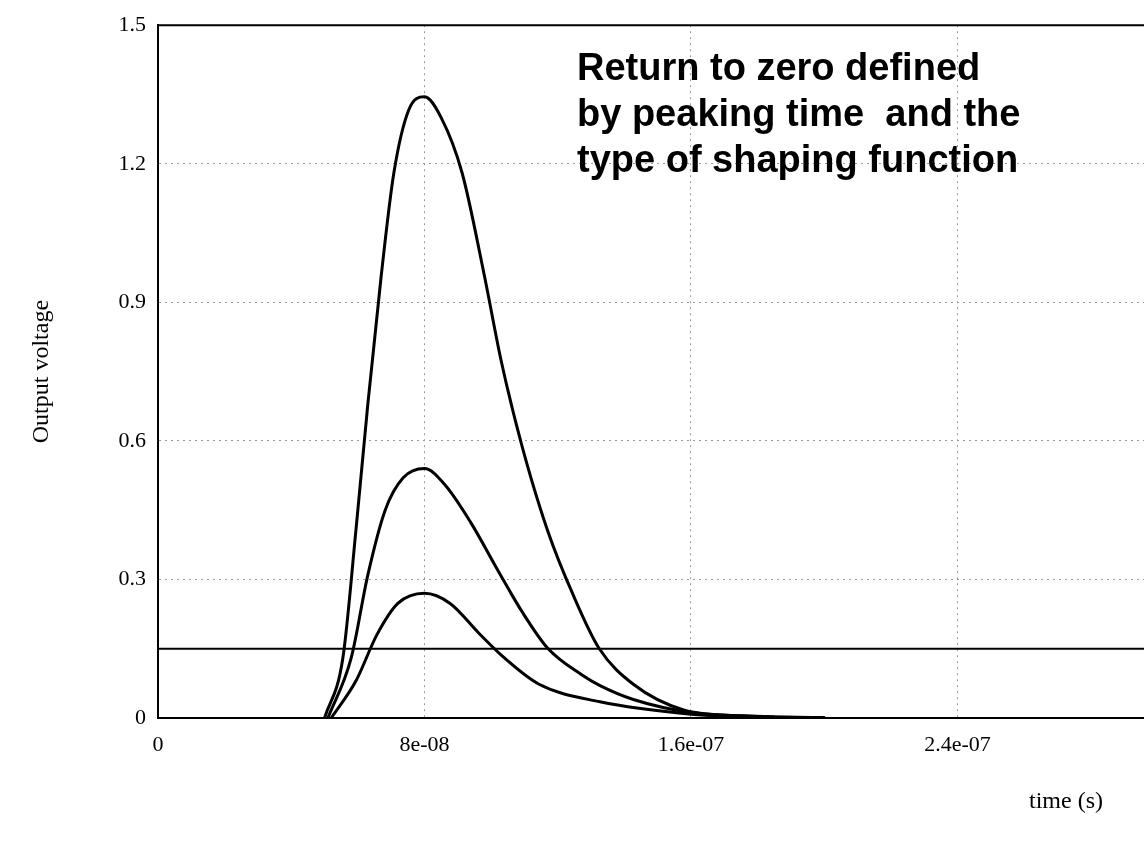 The width and height of the screenshot is (1144, 842). What do you see at coordinates (132, 439) in the screenshot?
I see `y-tick-label: 0.6` at bounding box center [132, 439].